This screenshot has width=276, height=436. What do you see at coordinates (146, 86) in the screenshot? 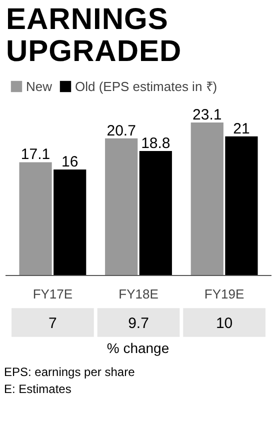
I see `legend-label: Old (EPS estimates in ₹)` at bounding box center [146, 86].